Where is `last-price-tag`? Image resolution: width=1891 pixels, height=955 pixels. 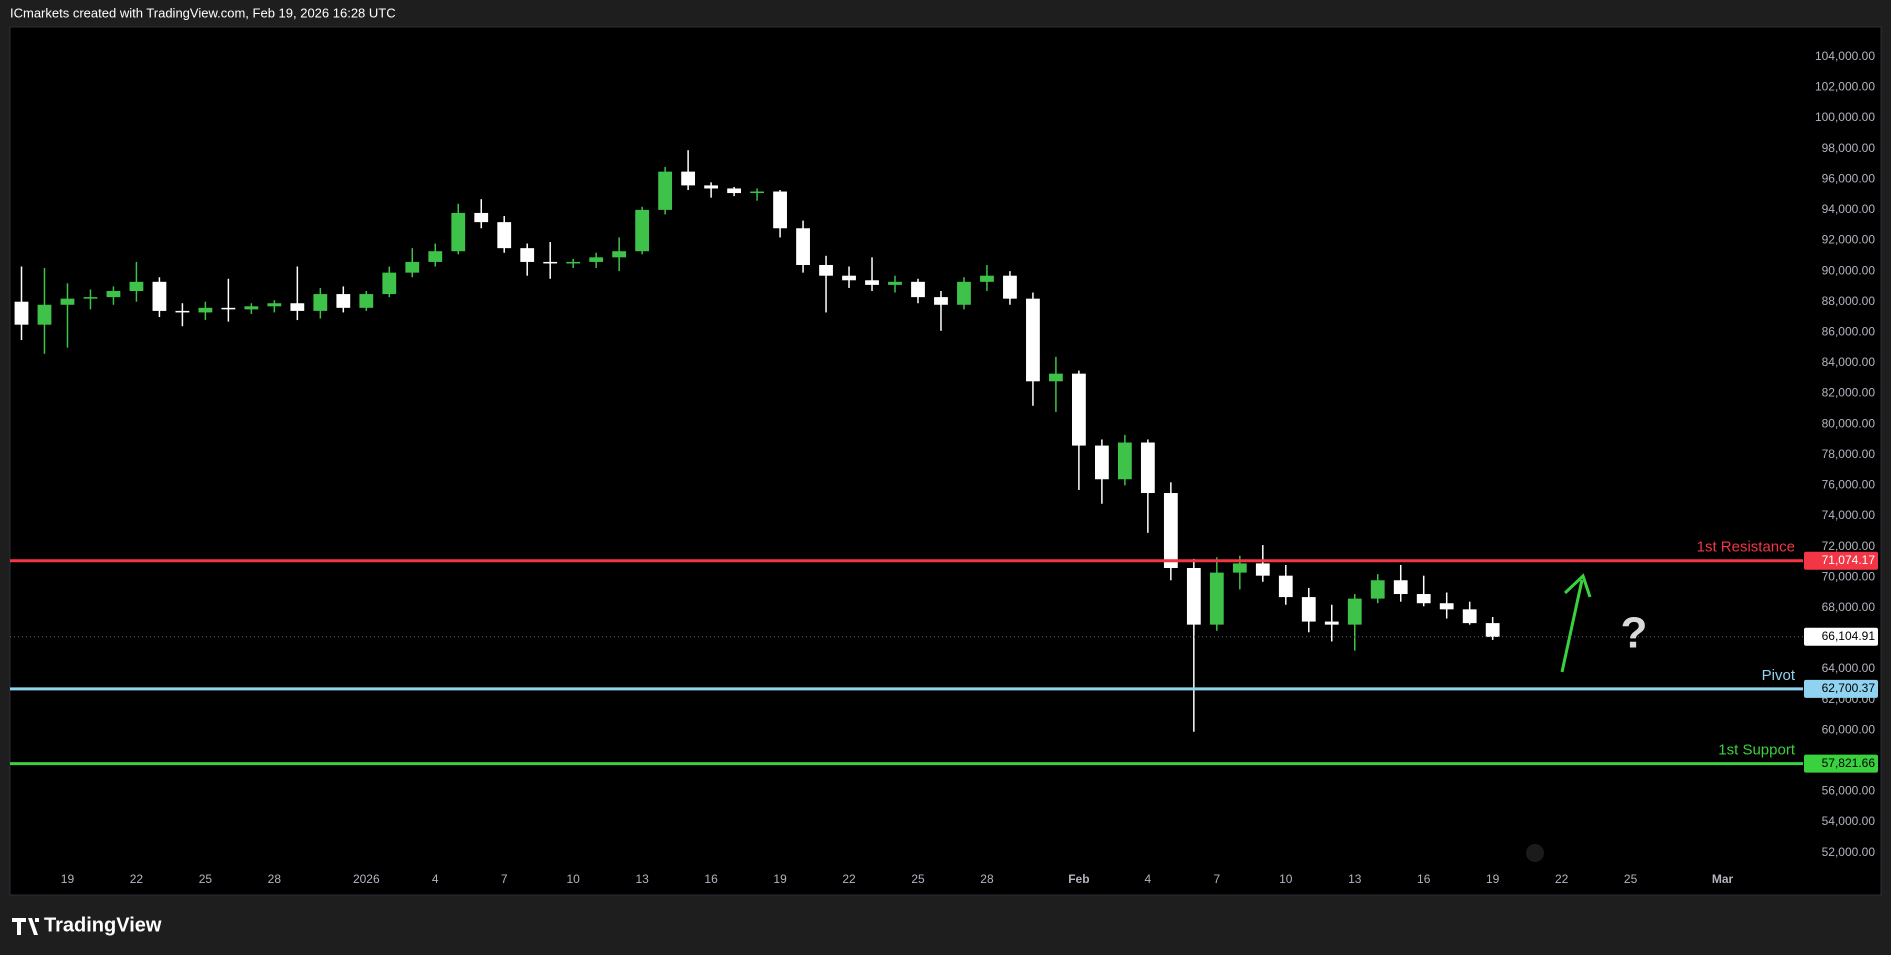
last-price-tag is located at coordinates (1841, 636).